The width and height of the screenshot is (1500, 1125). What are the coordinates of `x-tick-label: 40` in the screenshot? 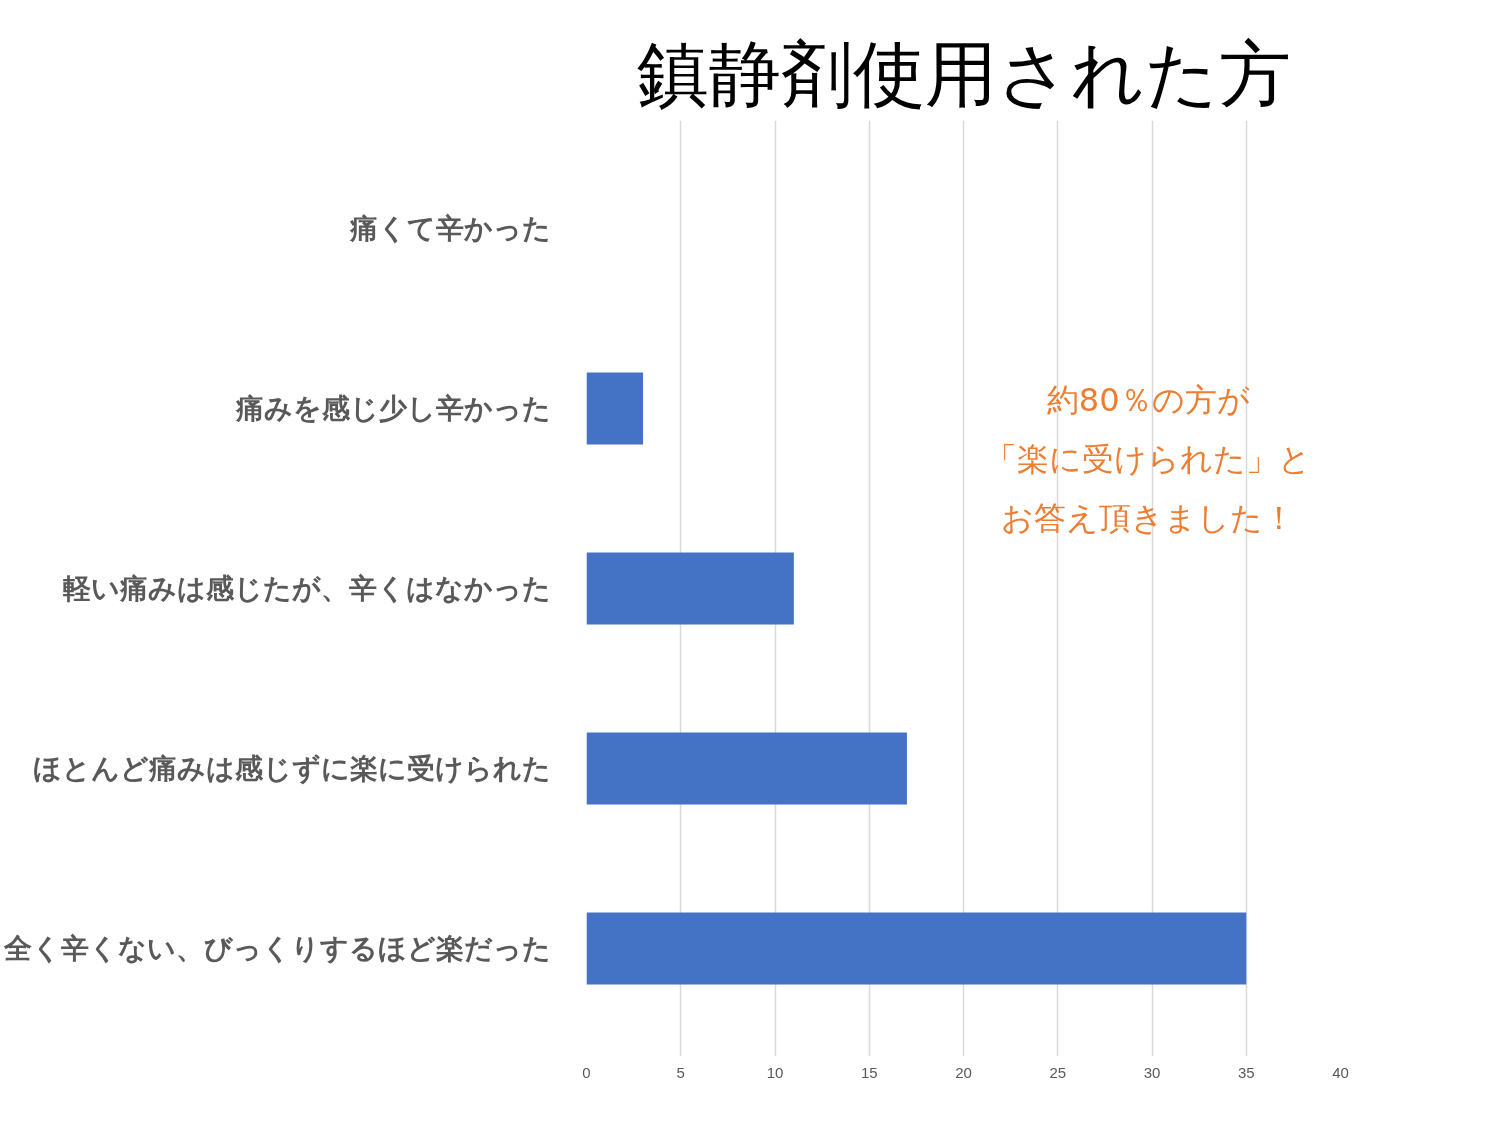 It's located at (1340, 1072).